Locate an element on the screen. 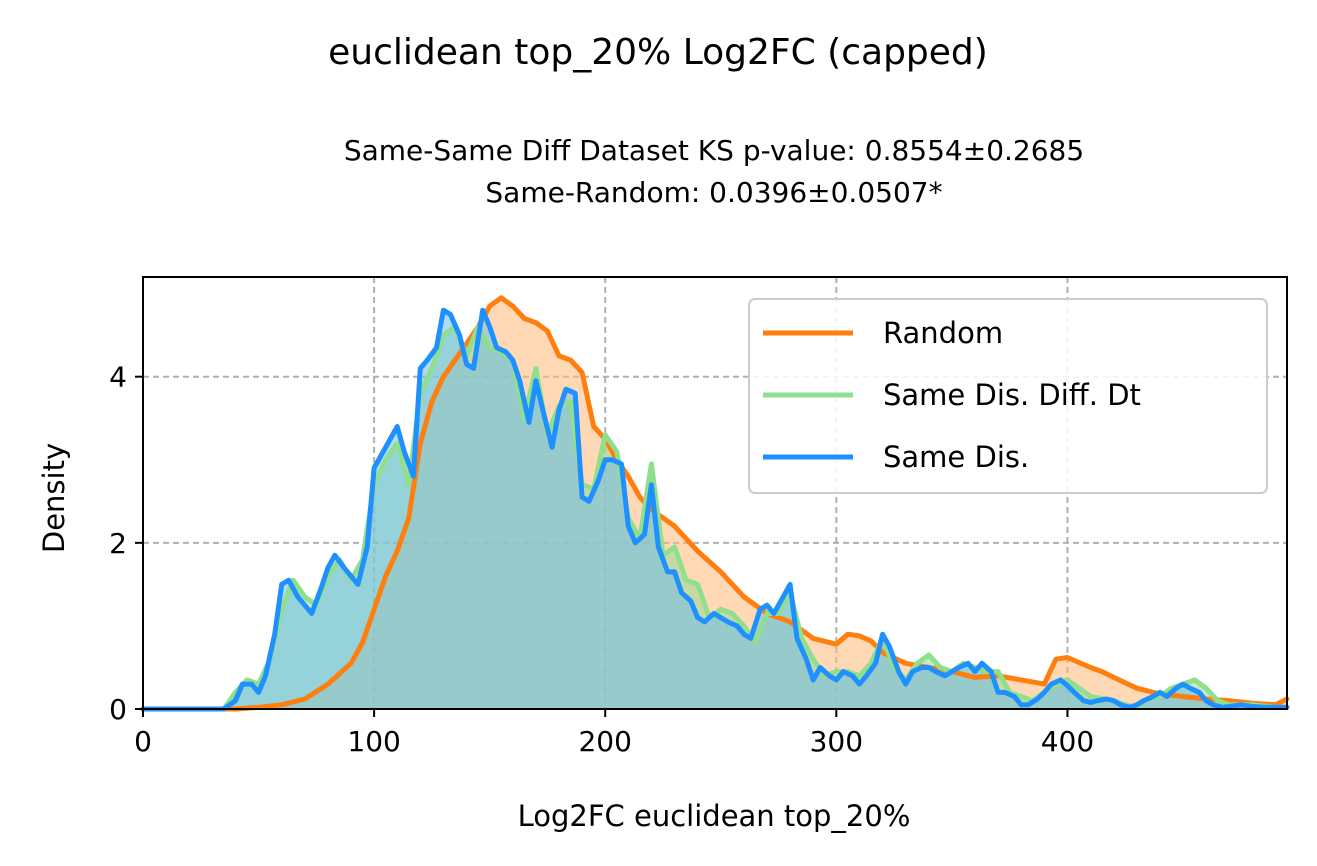  y-tick-label: 0 is located at coordinates (118, 709).